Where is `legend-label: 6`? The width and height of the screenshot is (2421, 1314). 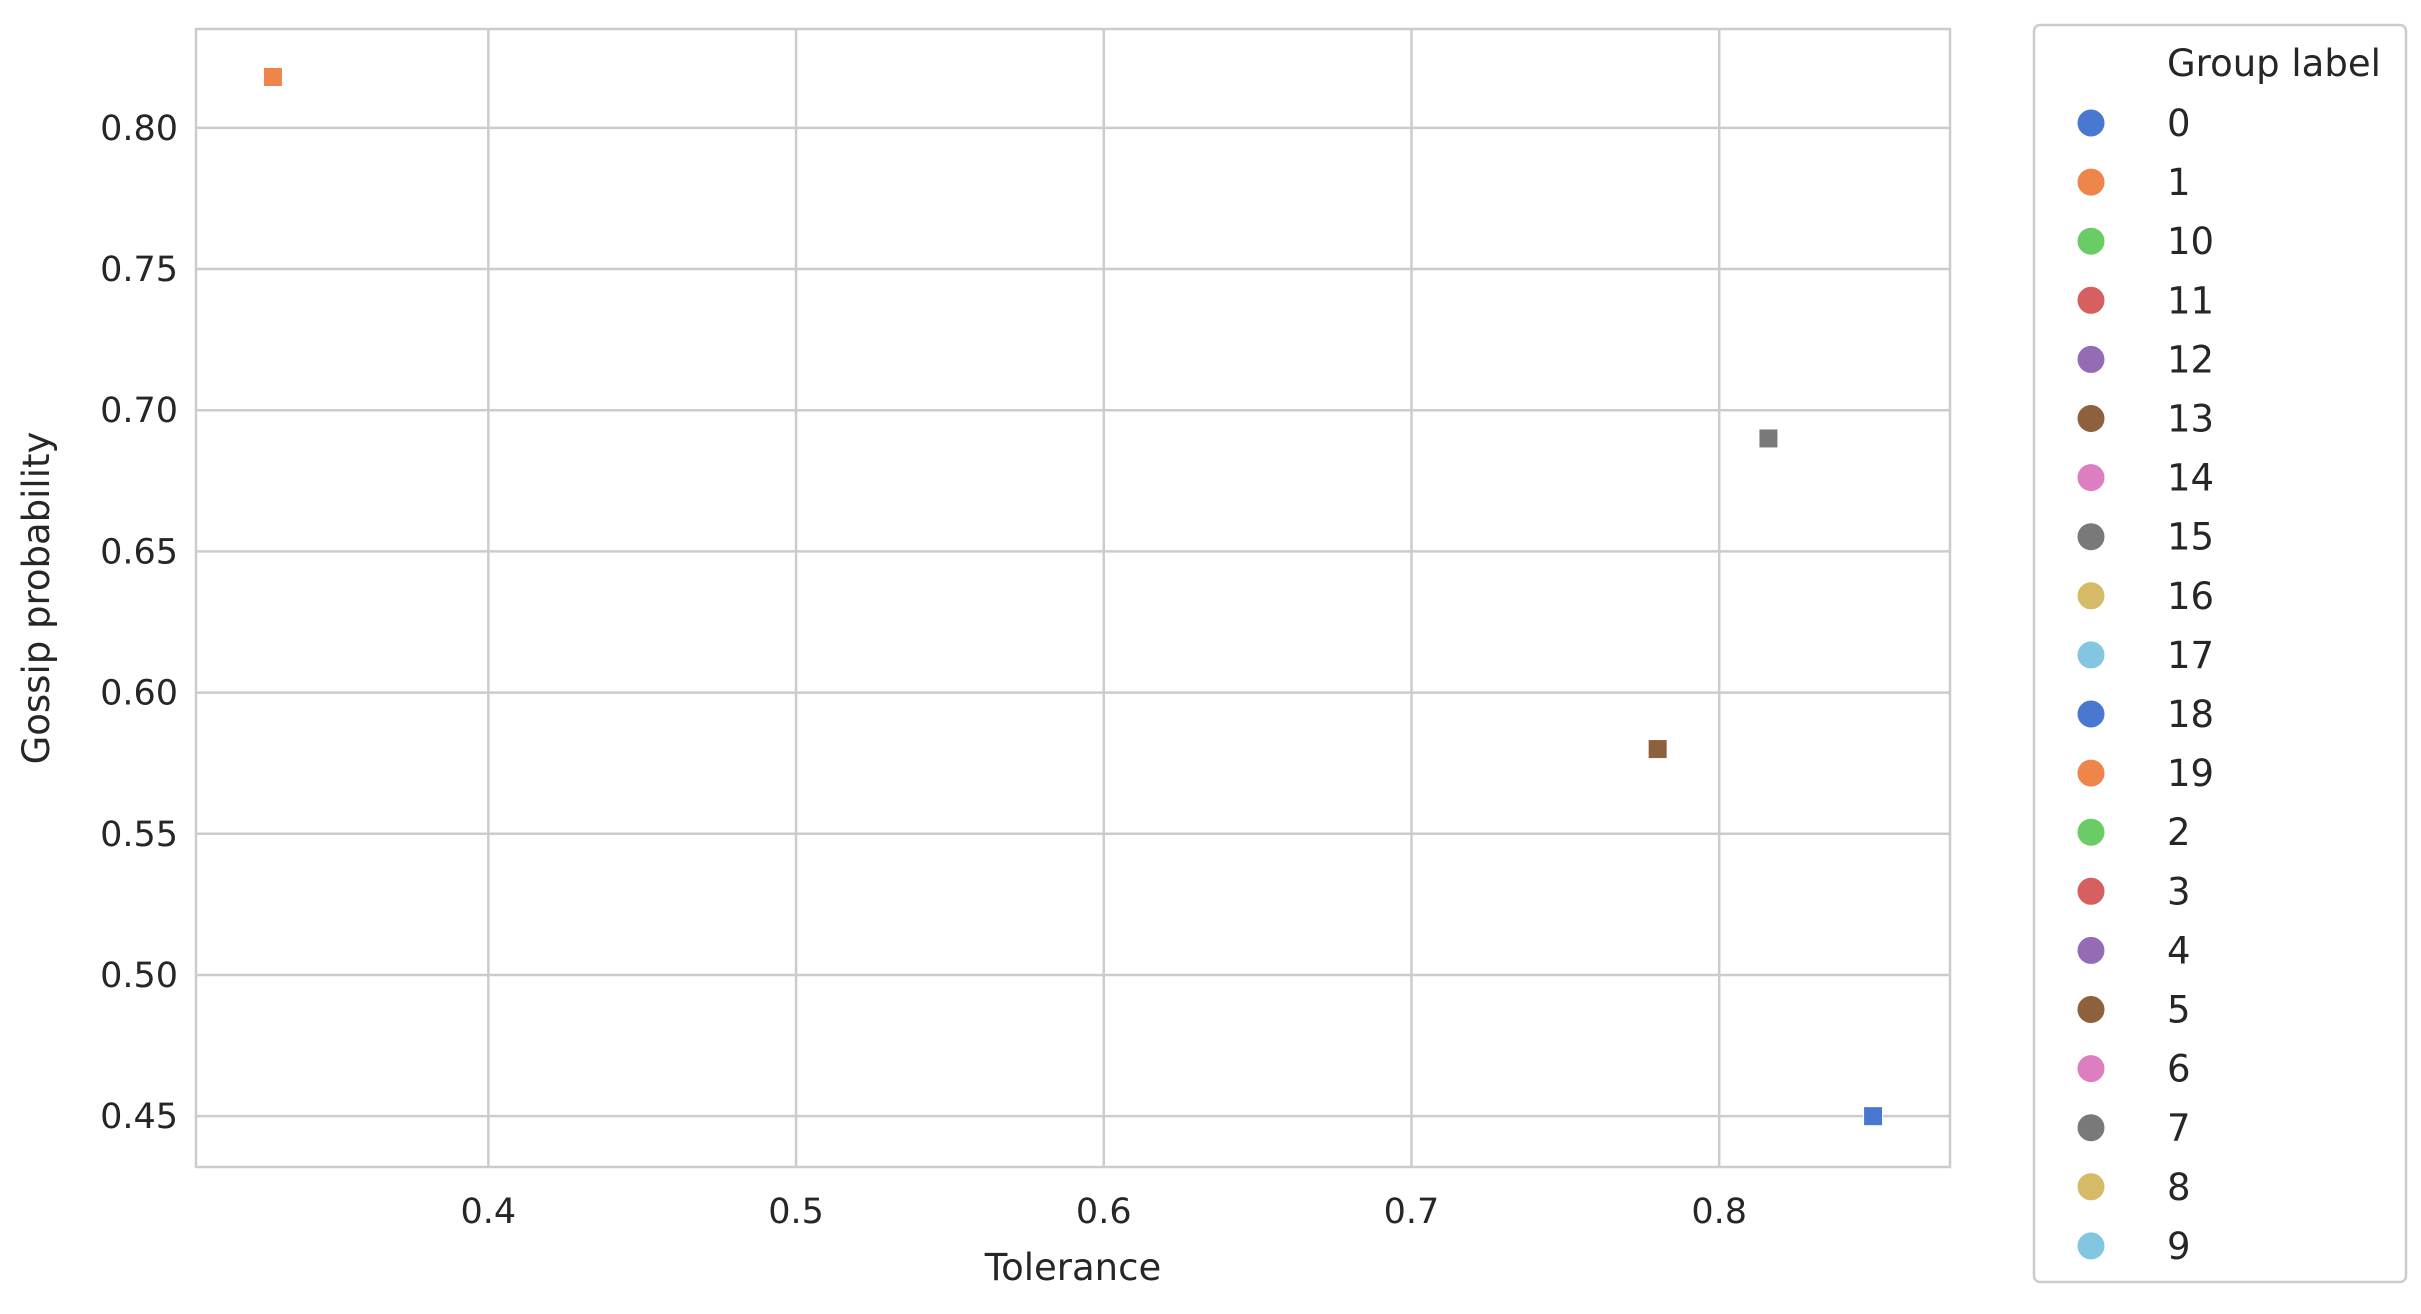 legend-label: 6 is located at coordinates (2179, 1069).